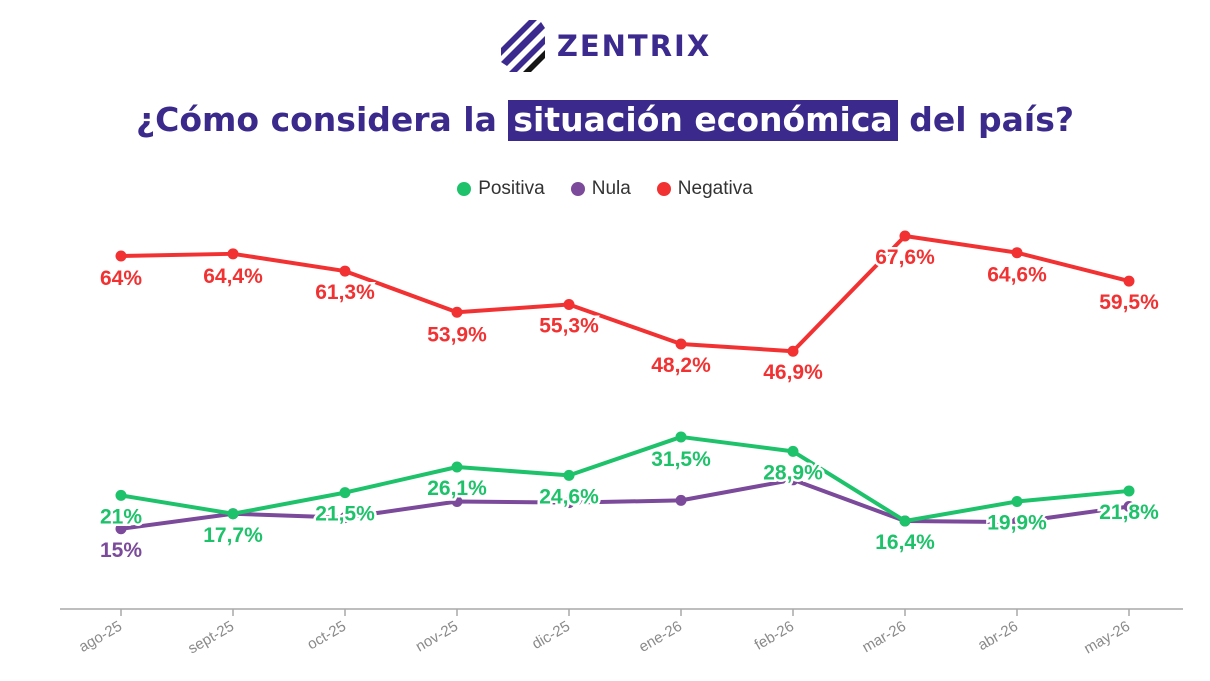 This screenshot has height=681, width=1210. I want to click on data-label-positiva: 21%, so click(121, 516).